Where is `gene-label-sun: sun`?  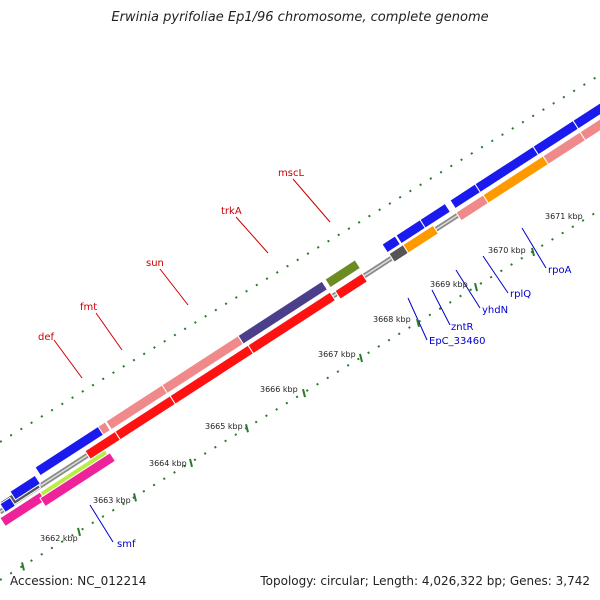
gene-label-sun: sun is located at coordinates (155, 263).